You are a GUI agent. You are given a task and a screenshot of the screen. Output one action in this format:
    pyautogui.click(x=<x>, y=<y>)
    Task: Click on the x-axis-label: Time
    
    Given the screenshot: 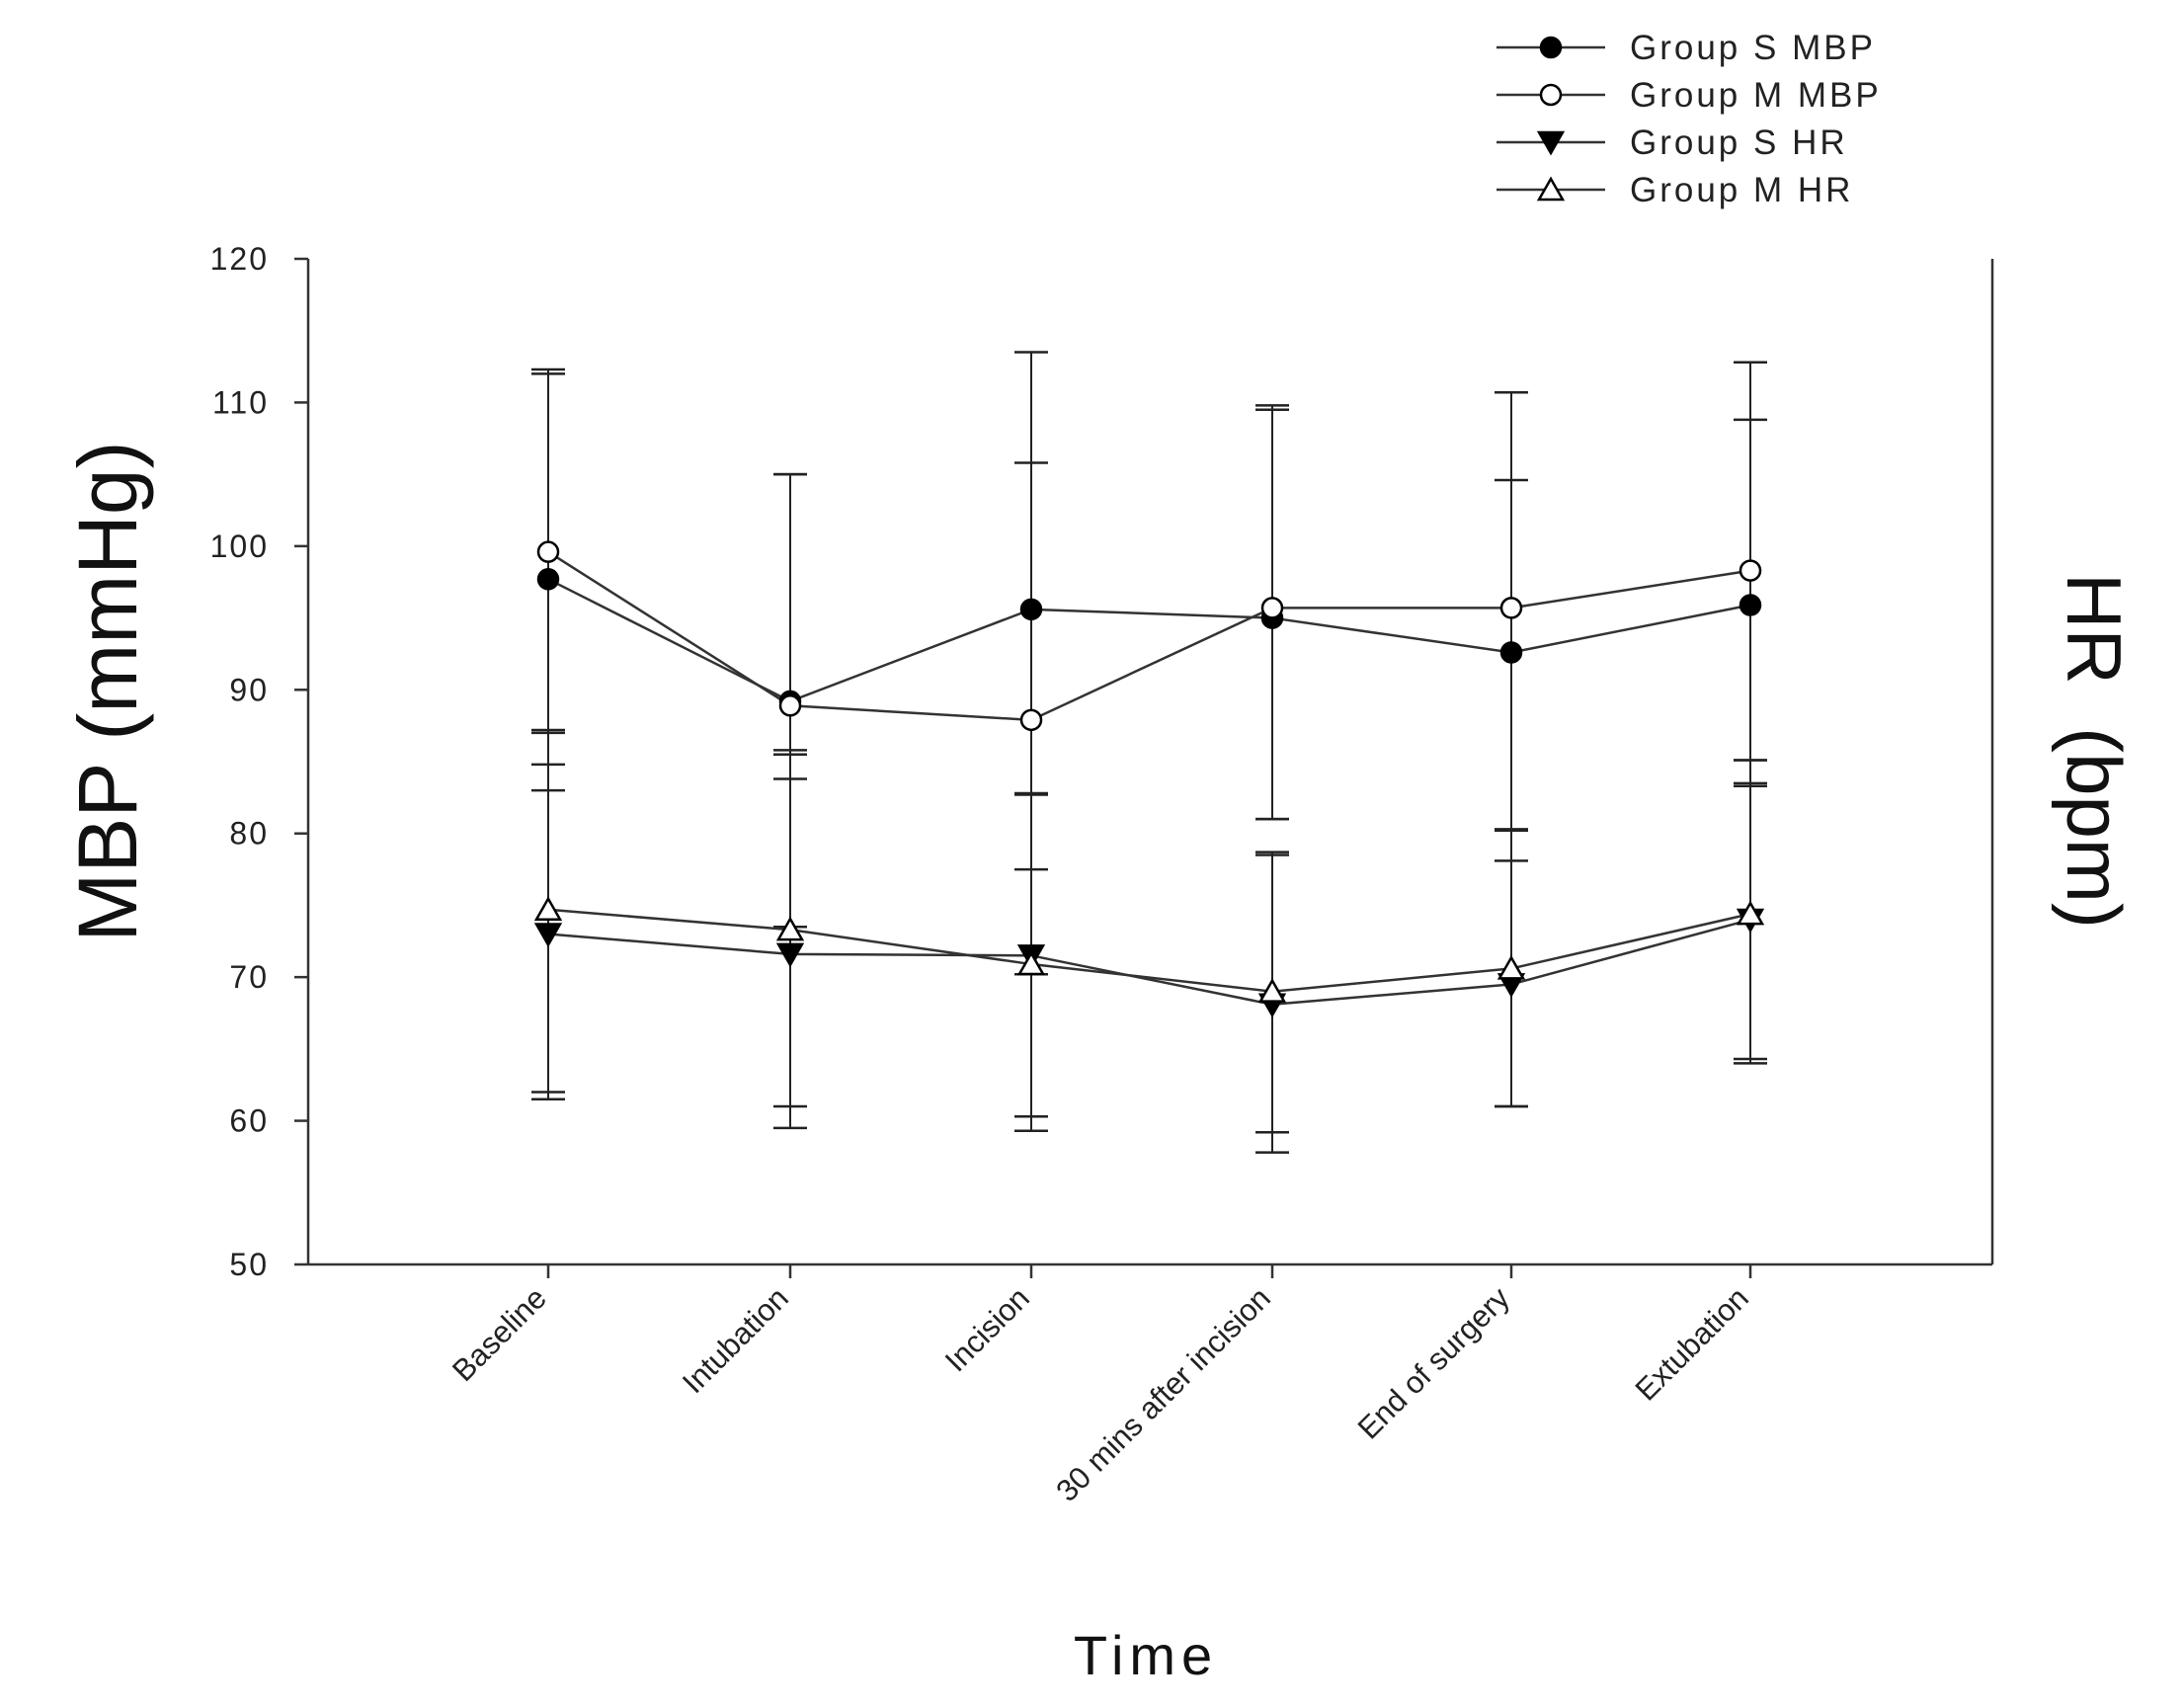 What is the action you would take?
    pyautogui.click(x=1146, y=1655)
    